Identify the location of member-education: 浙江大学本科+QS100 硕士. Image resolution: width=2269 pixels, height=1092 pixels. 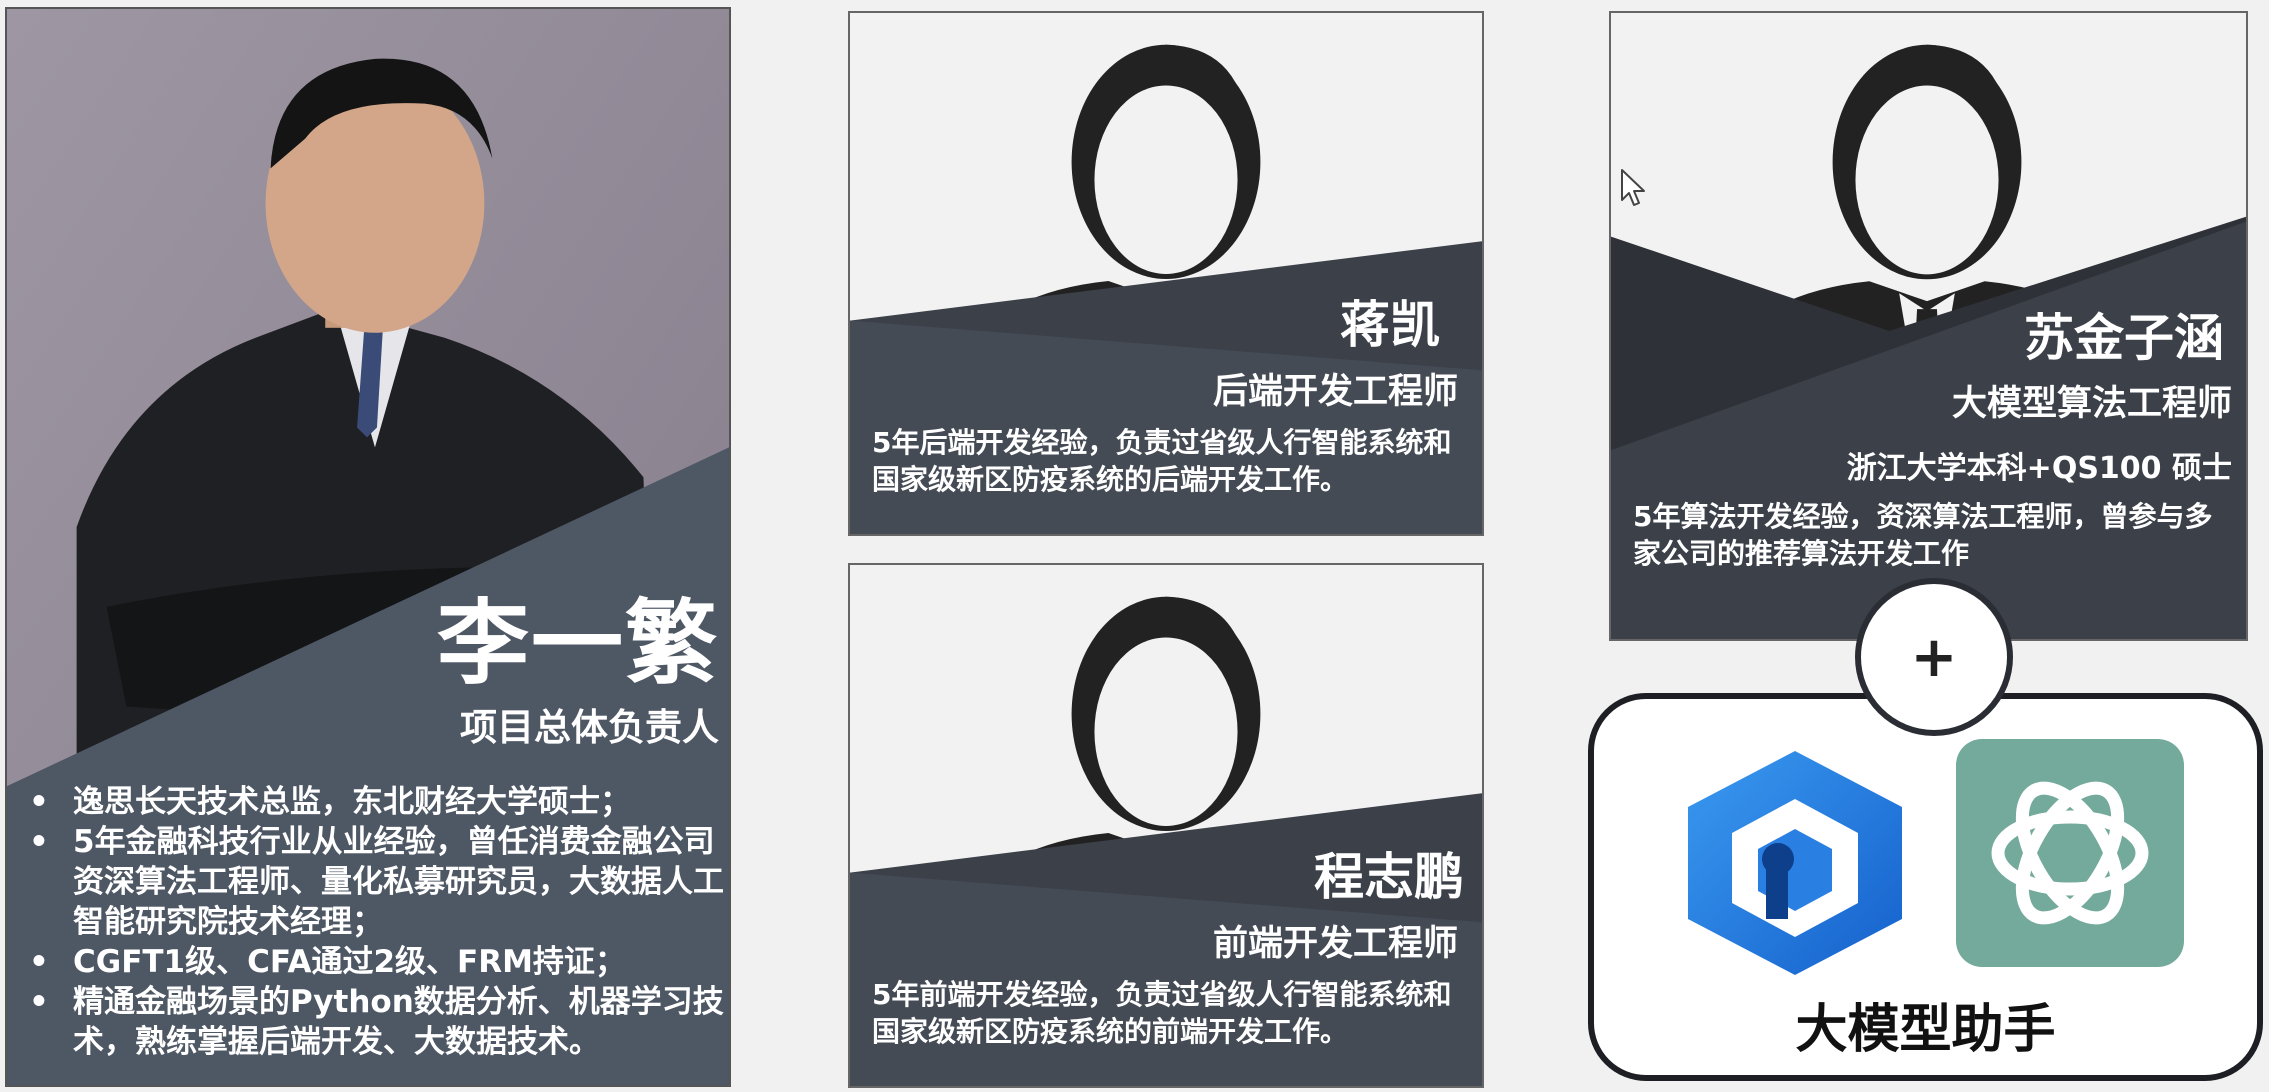
(2039, 468).